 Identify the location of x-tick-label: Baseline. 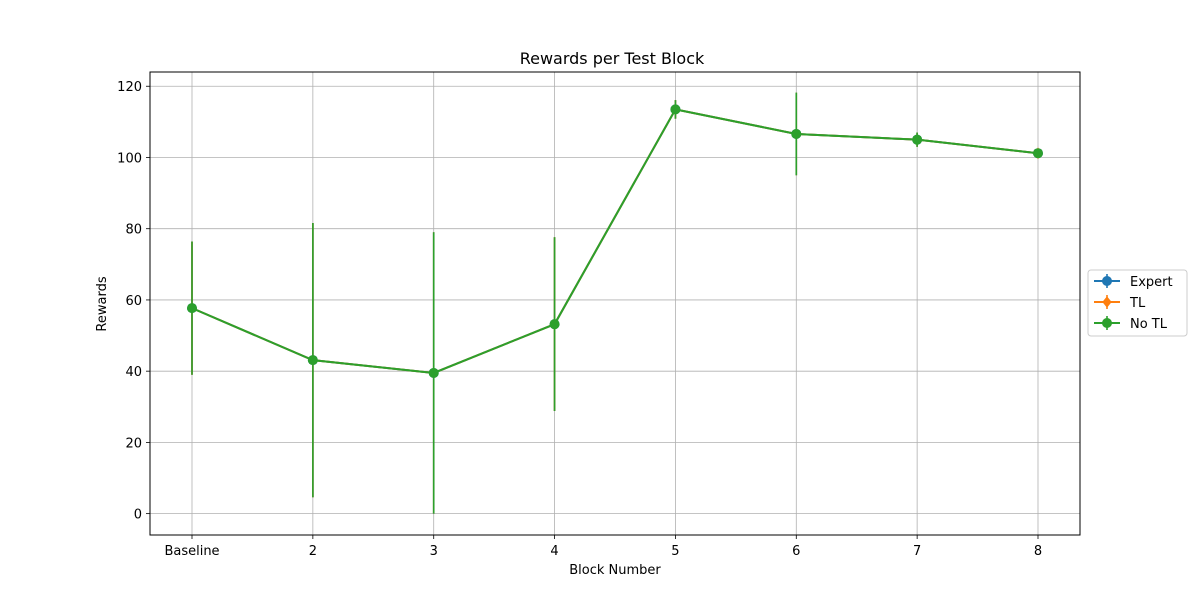
(191, 551).